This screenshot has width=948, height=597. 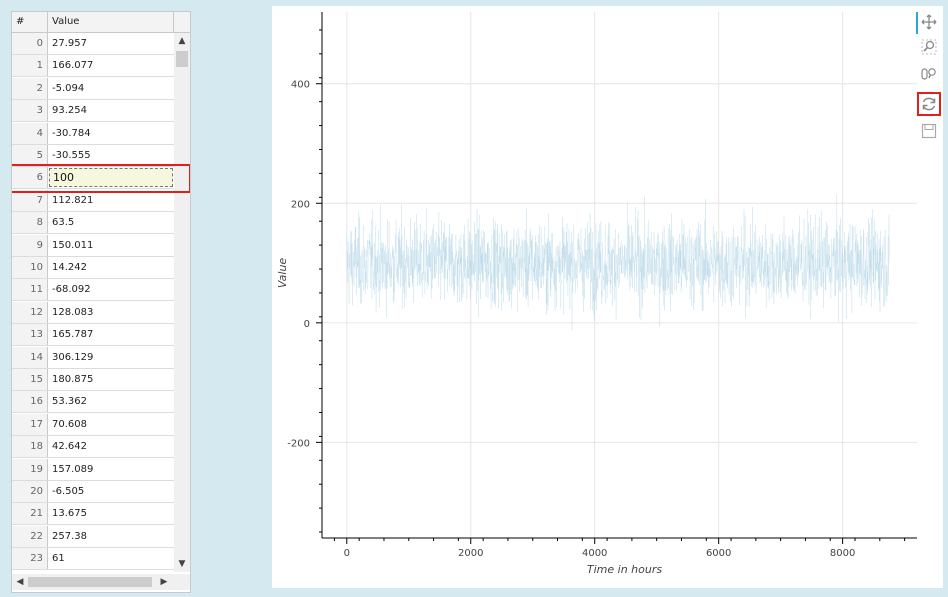 I want to click on reset-icon, so click(x=929, y=104).